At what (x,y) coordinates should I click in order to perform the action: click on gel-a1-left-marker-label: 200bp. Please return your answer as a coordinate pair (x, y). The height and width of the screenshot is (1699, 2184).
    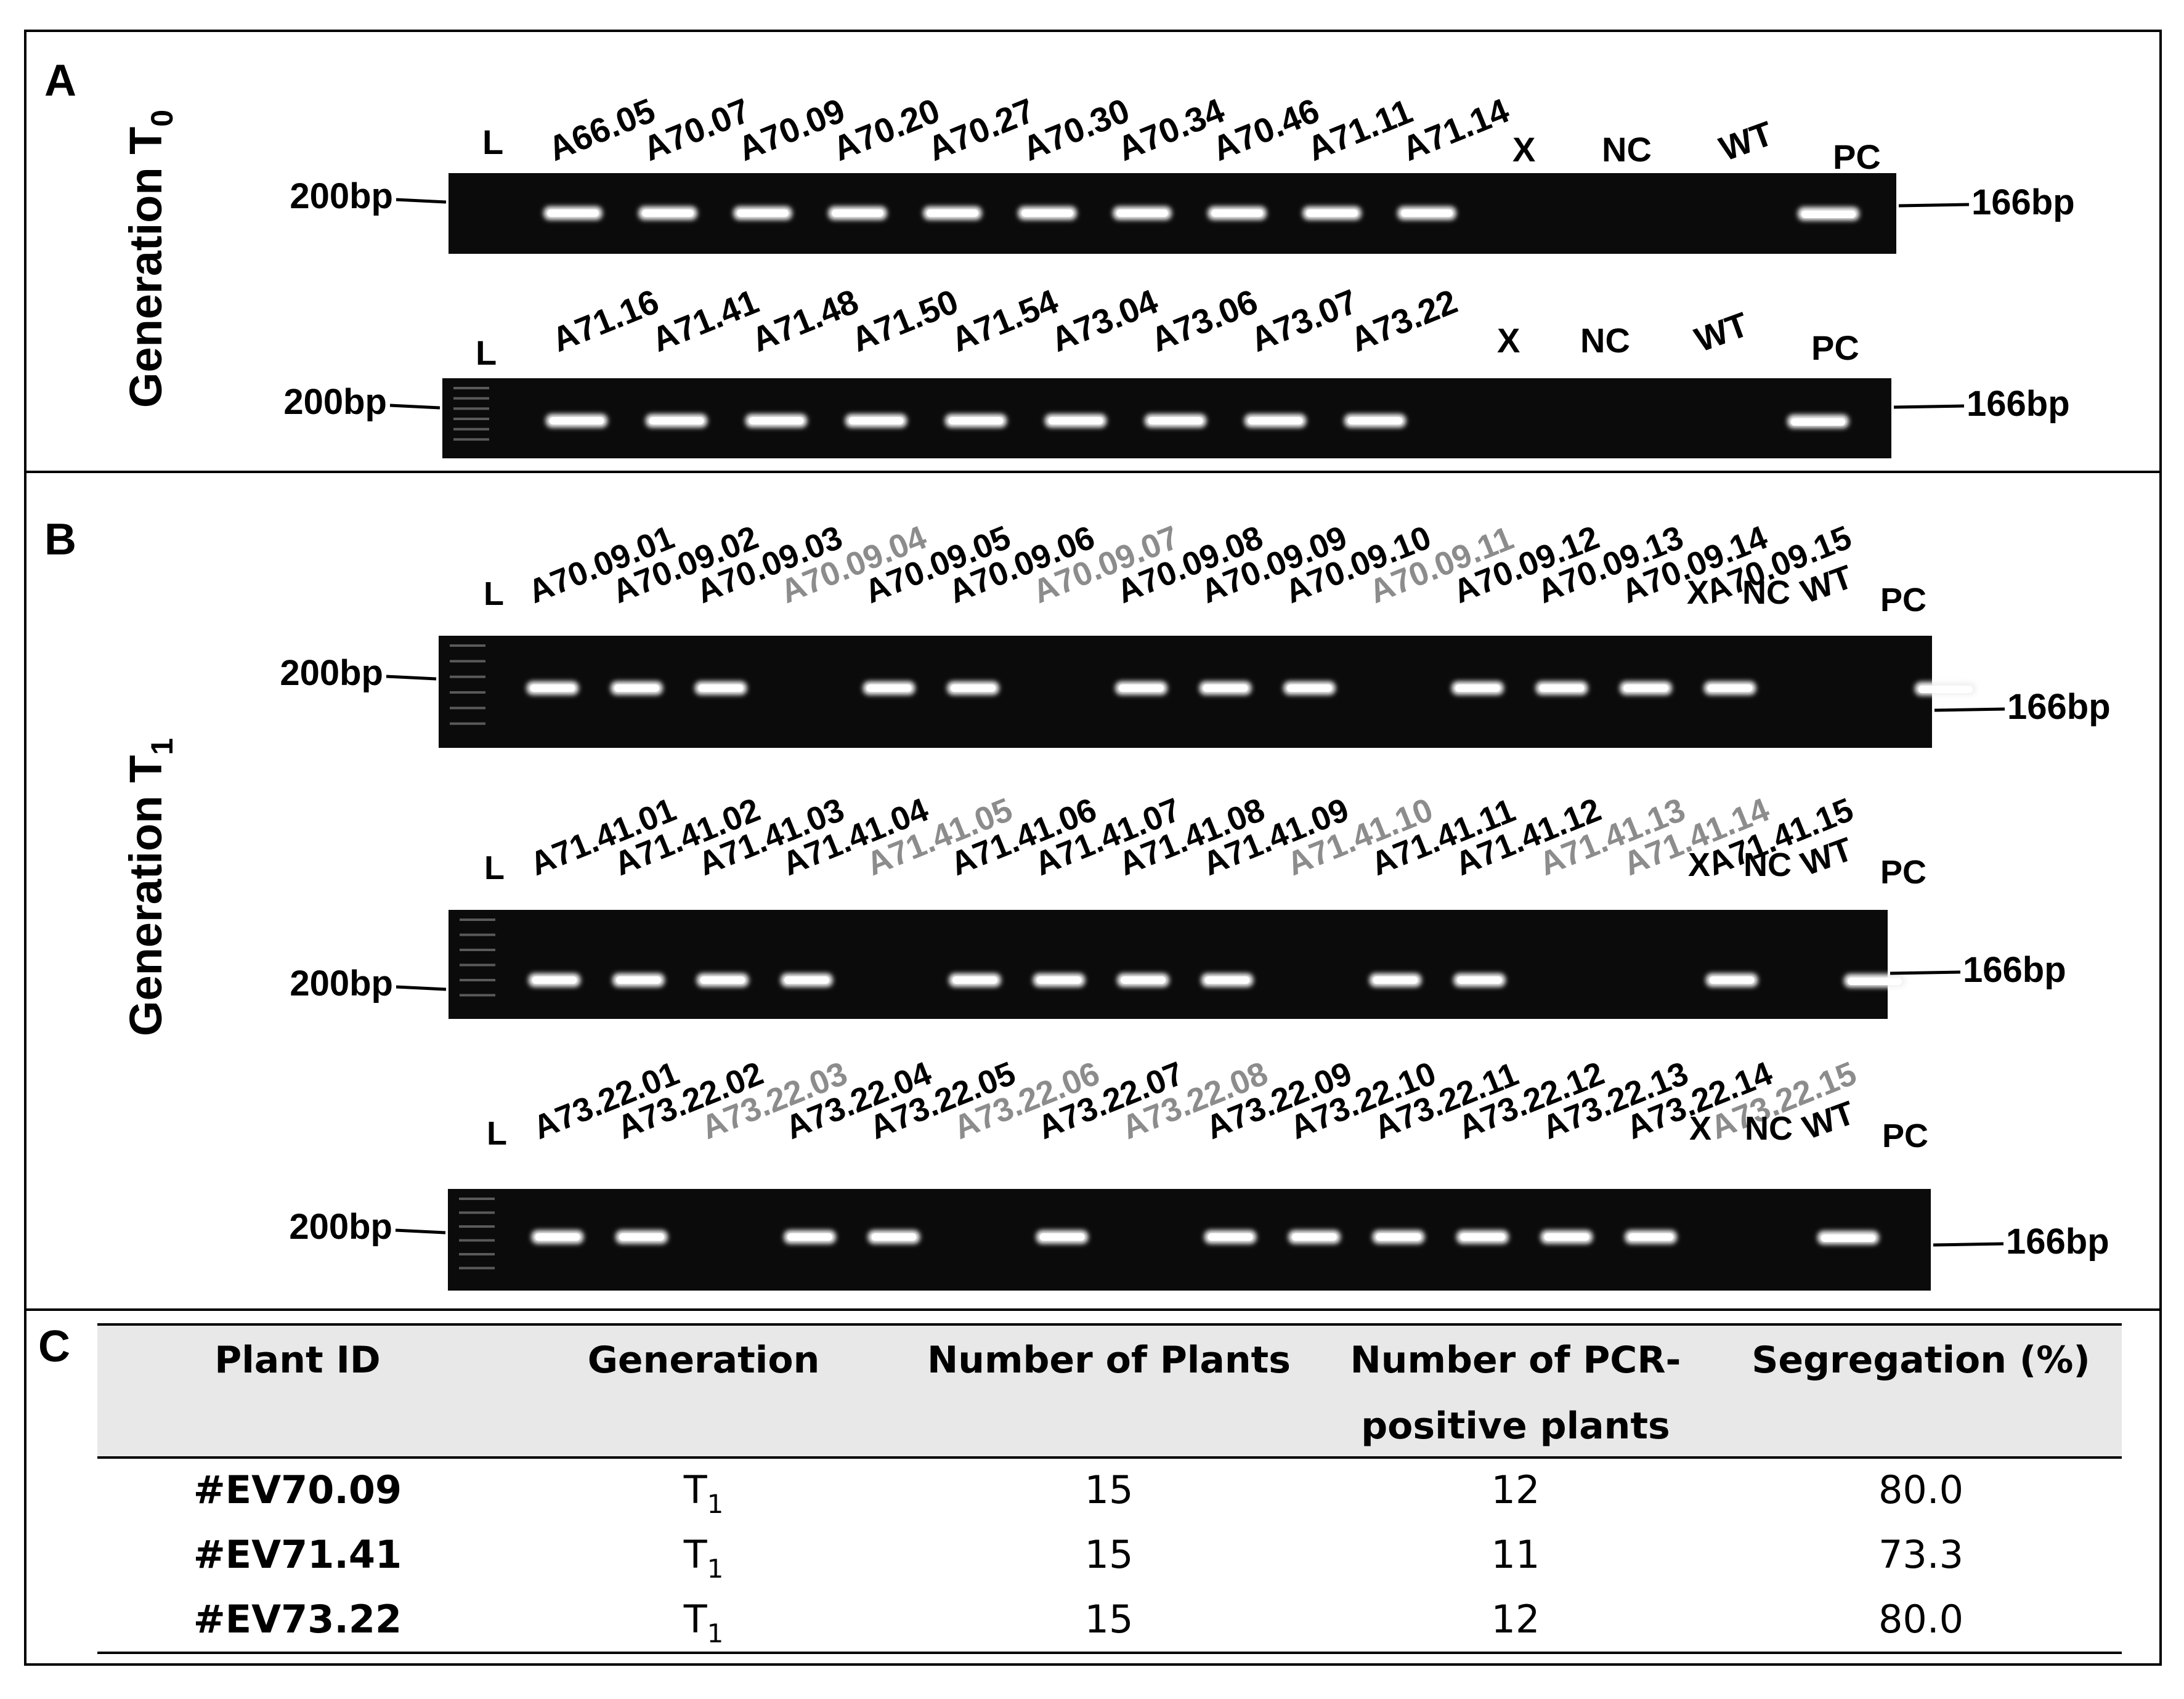
    Looking at the image, I should click on (341, 196).